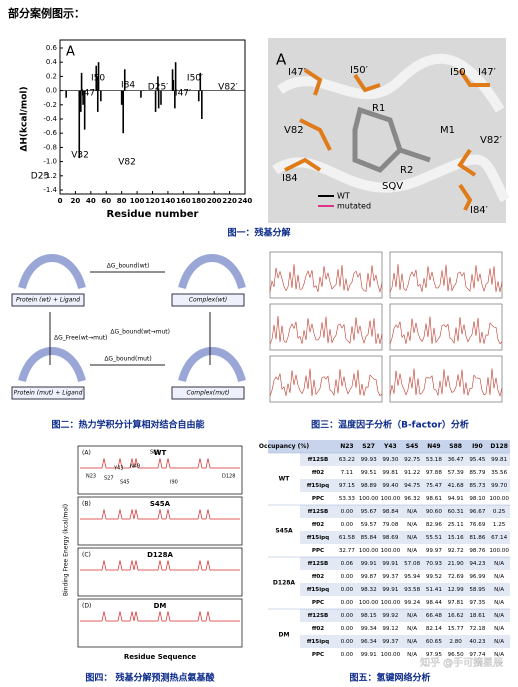 This screenshot has width=518, height=687. Describe the element at coordinates (499, 460) in the screenshot. I see `table-cell: 99.81` at that location.